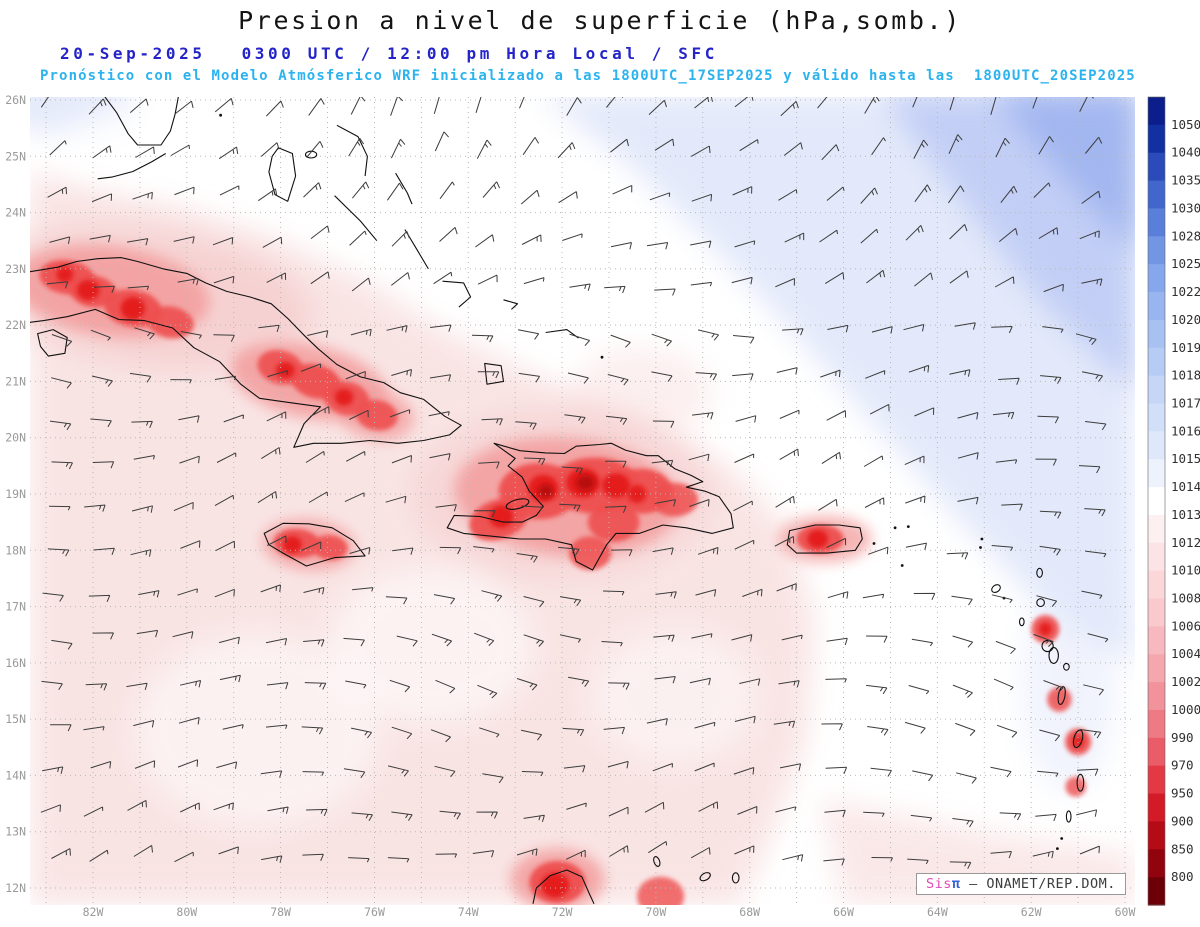 This screenshot has width=1200, height=927. I want to click on lon-tick-label: 74W, so click(468, 912).